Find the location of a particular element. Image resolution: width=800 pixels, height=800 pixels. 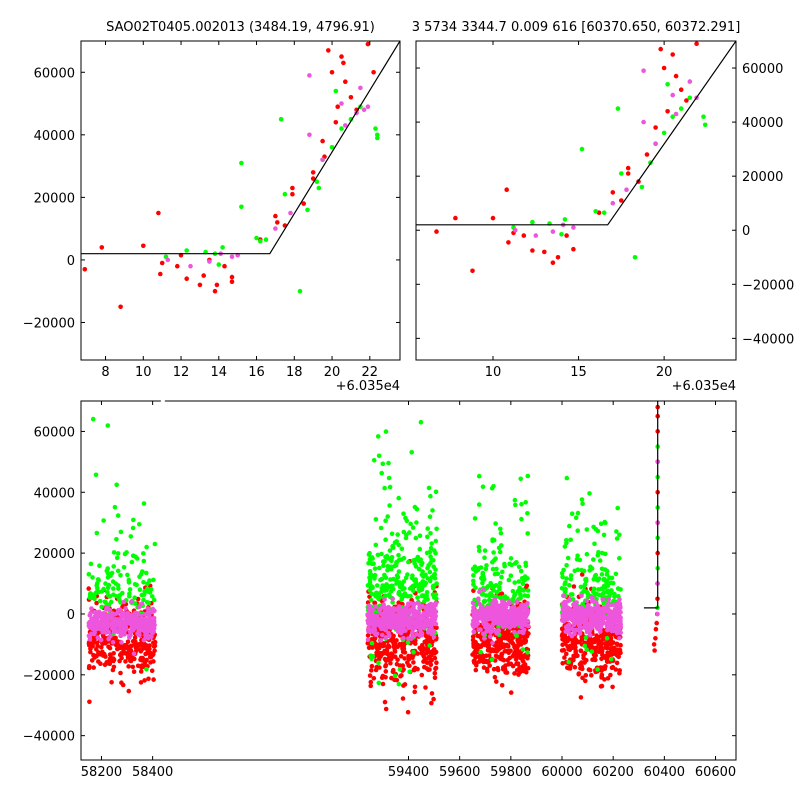

y-tick-label: 0 is located at coordinates (71, 261).